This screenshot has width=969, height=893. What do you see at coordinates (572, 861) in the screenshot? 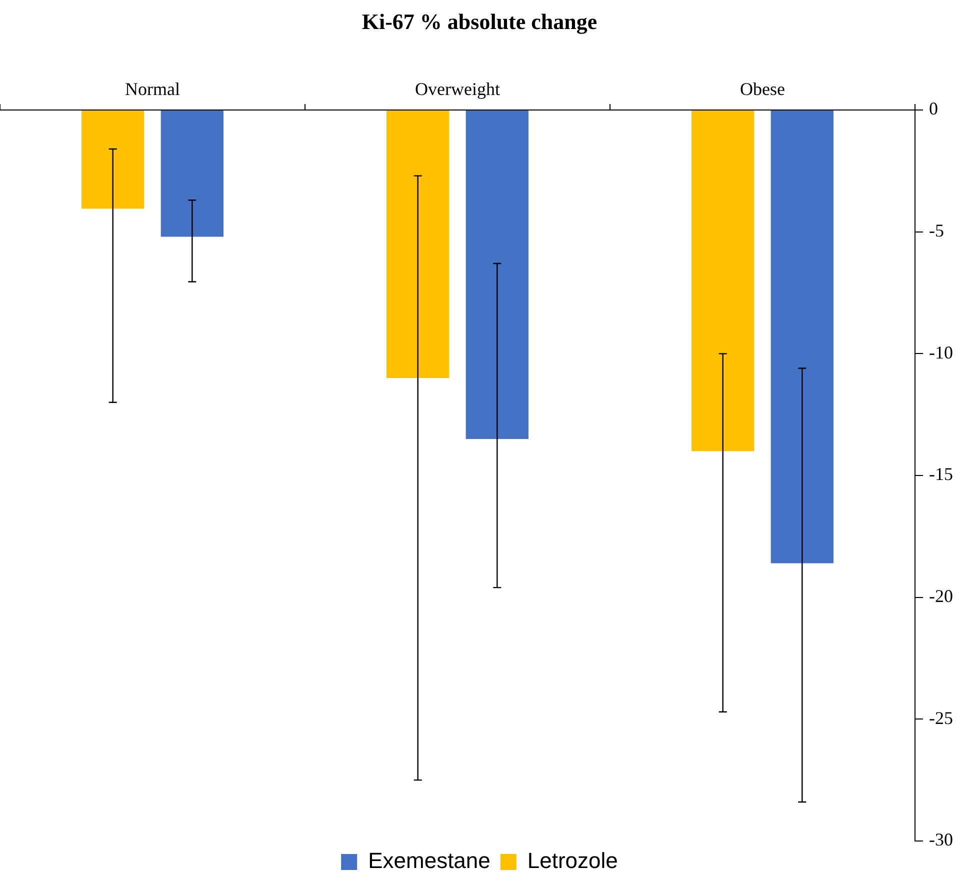
I see `legend-label: Letrozole` at bounding box center [572, 861].